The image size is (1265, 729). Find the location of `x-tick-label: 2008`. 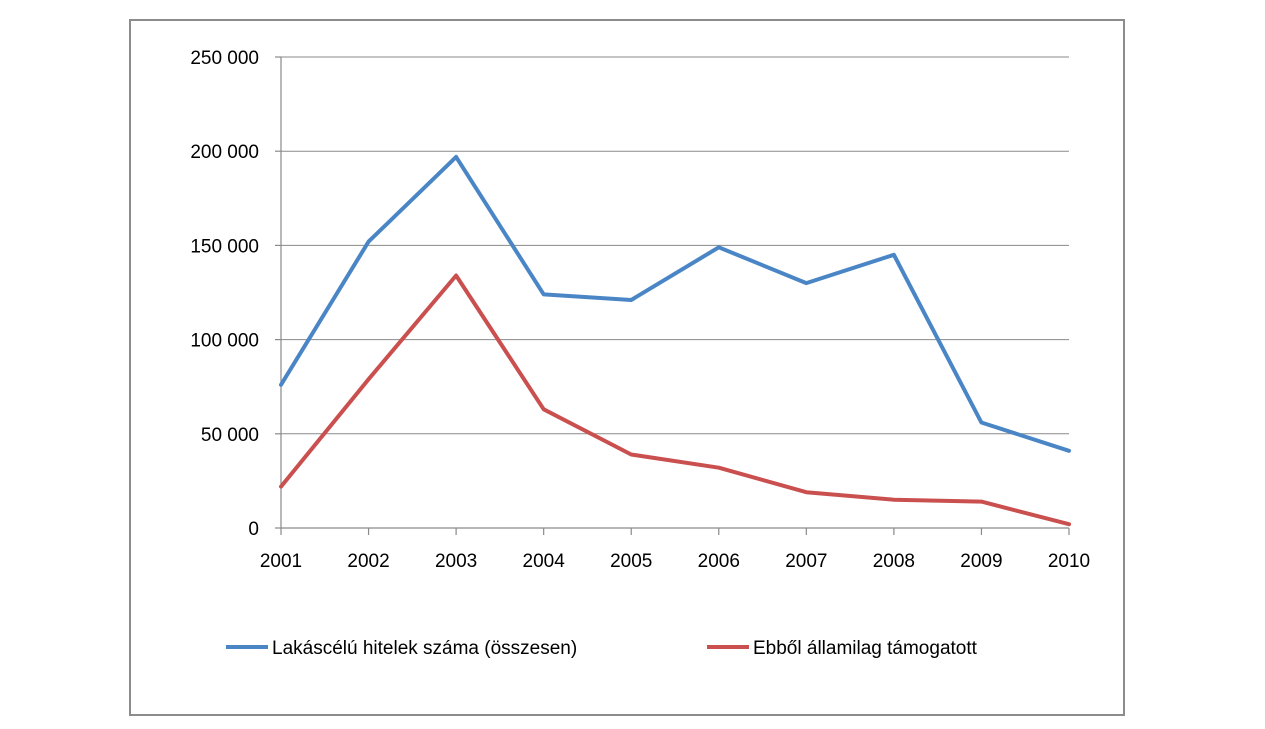

x-tick-label: 2008 is located at coordinates (894, 561).